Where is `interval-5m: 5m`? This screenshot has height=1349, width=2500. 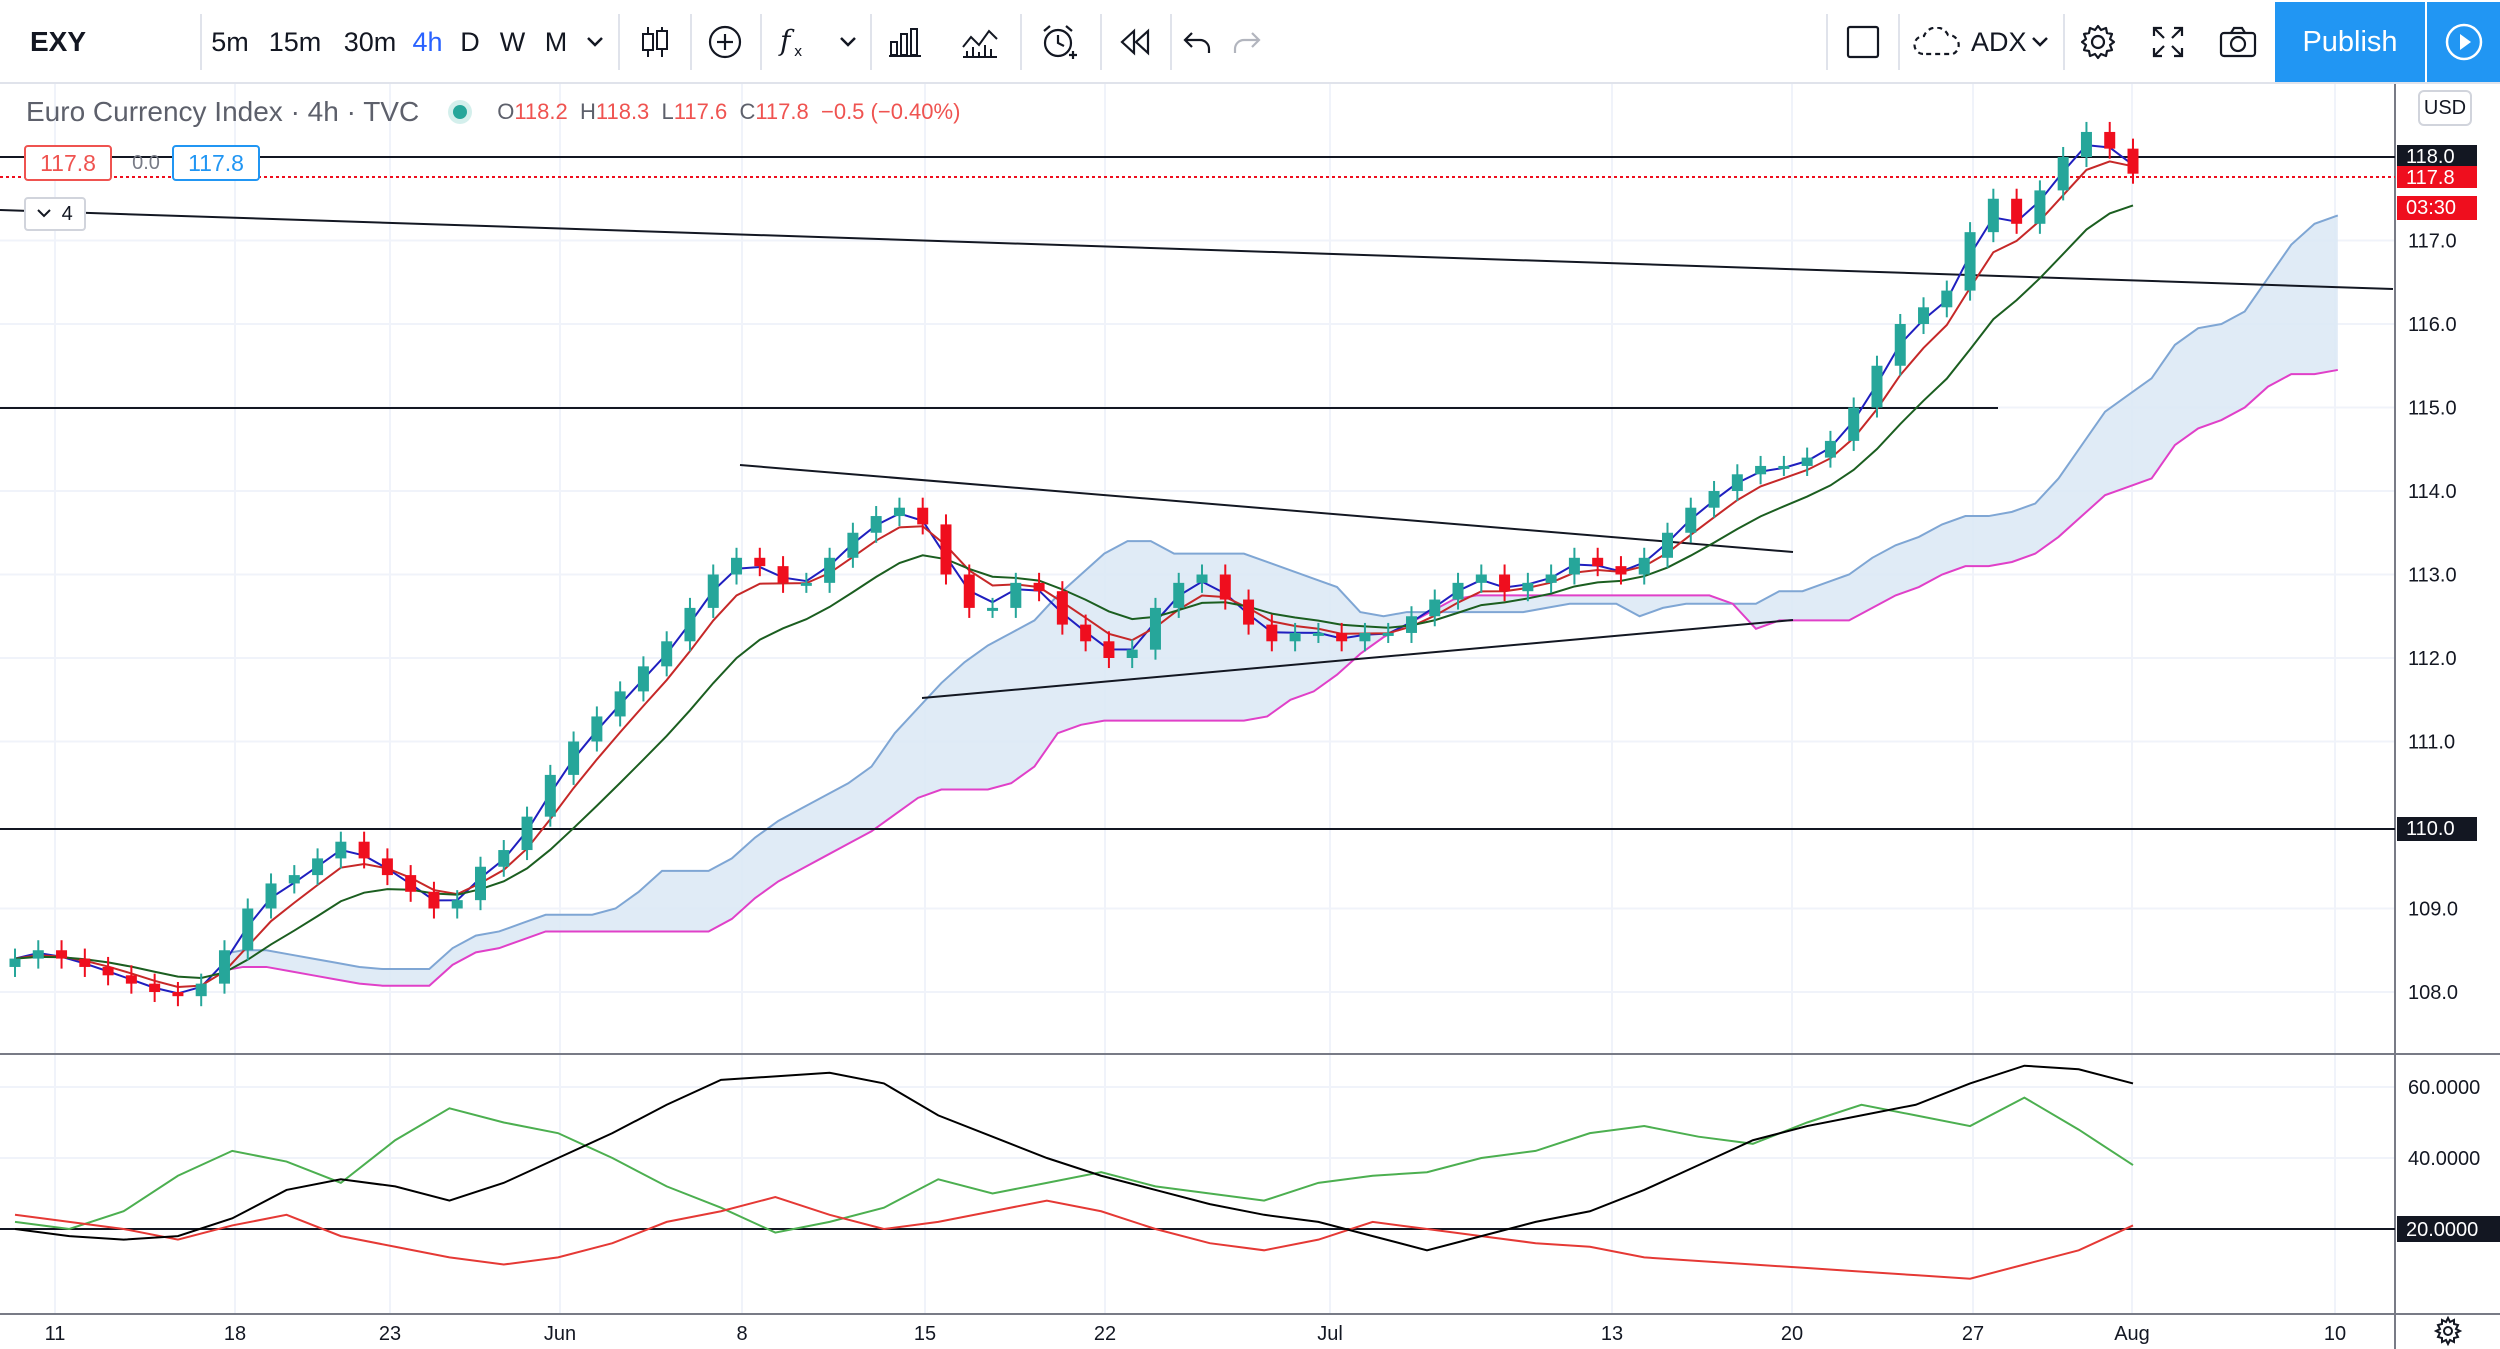 interval-5m: 5m is located at coordinates (230, 42).